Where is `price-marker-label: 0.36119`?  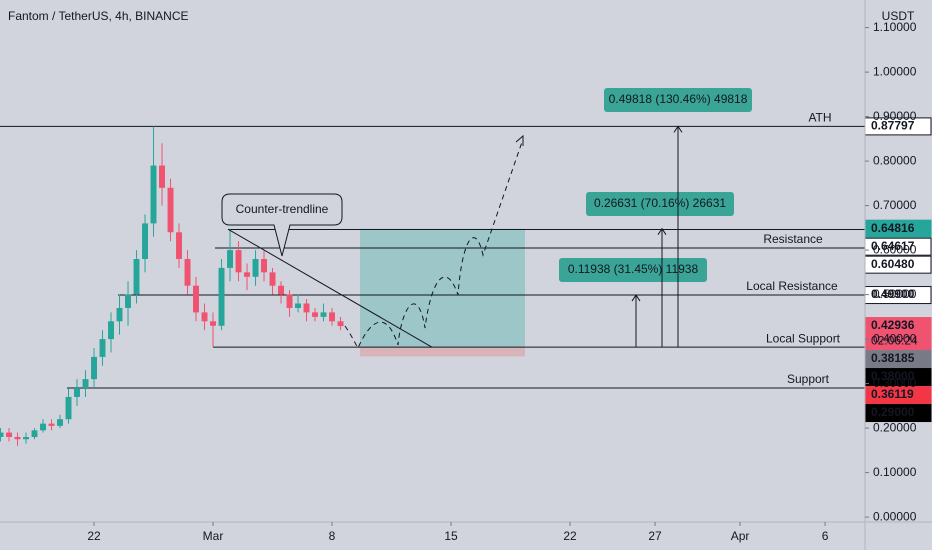 price-marker-label: 0.36119 is located at coordinates (892, 394).